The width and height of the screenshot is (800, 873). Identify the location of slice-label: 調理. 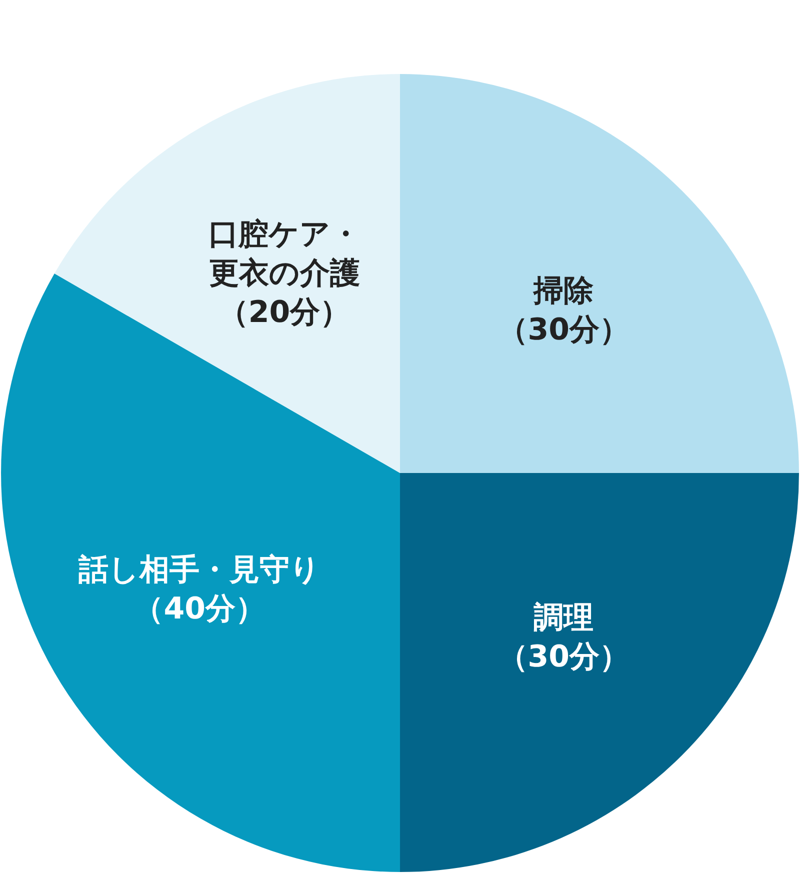
(564, 618).